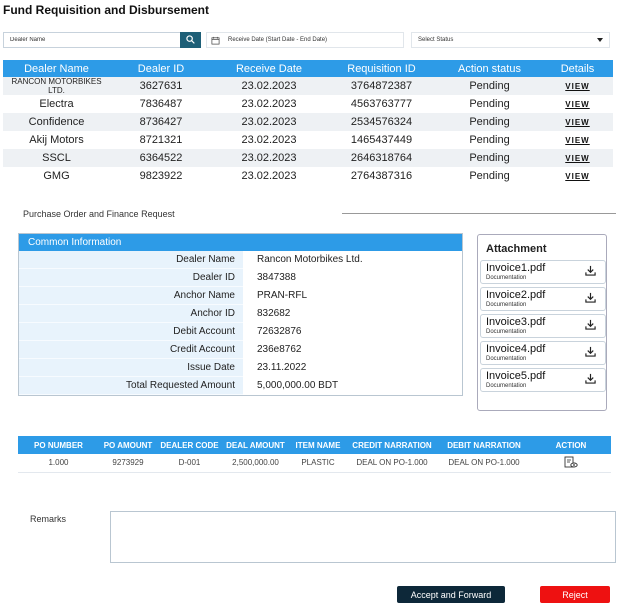 The image size is (621, 609). Describe the element at coordinates (352, 296) in the screenshot. I see `info-value: PRAN-RFL` at that location.